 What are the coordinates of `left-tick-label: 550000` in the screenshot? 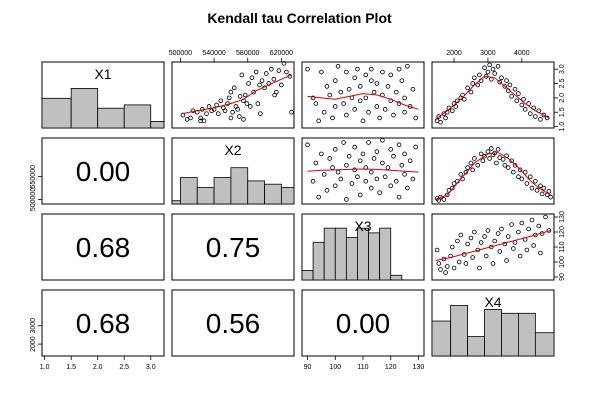 It's located at (33, 176).